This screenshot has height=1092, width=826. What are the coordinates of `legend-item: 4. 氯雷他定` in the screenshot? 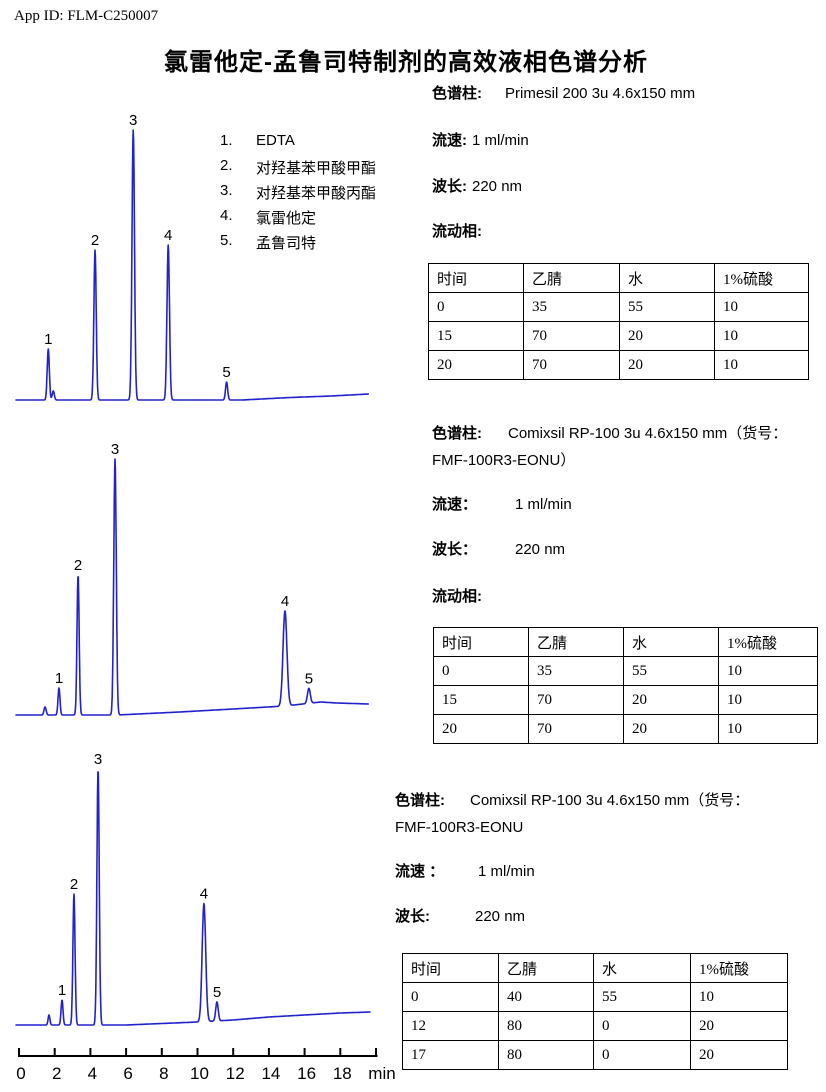 It's located at (298, 219).